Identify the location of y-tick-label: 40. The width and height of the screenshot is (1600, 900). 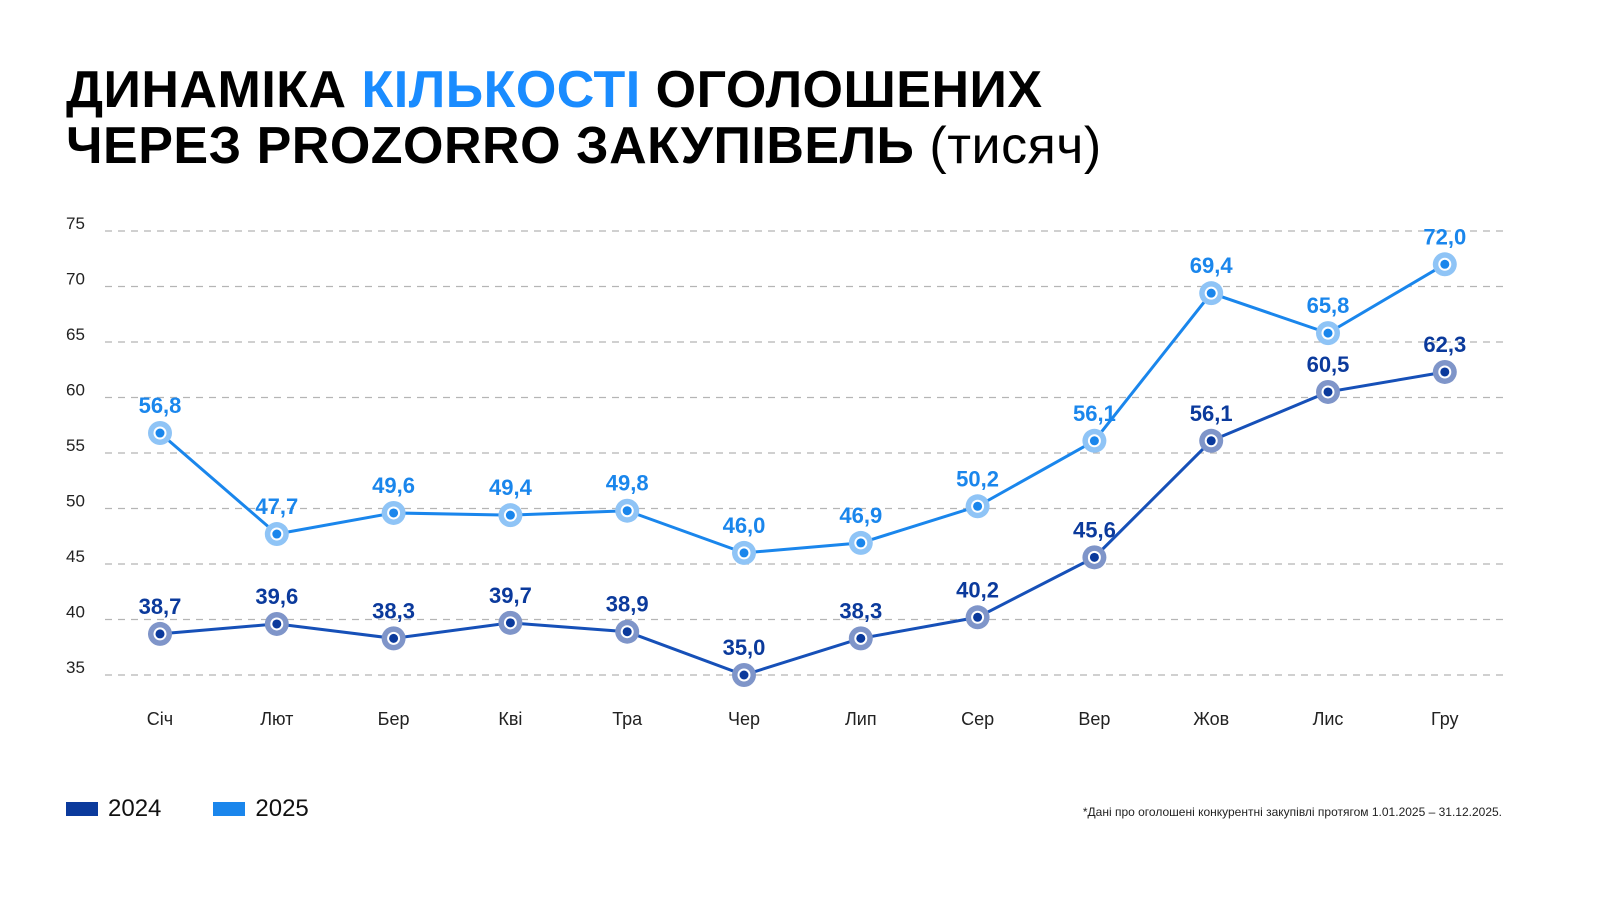
(75, 612).